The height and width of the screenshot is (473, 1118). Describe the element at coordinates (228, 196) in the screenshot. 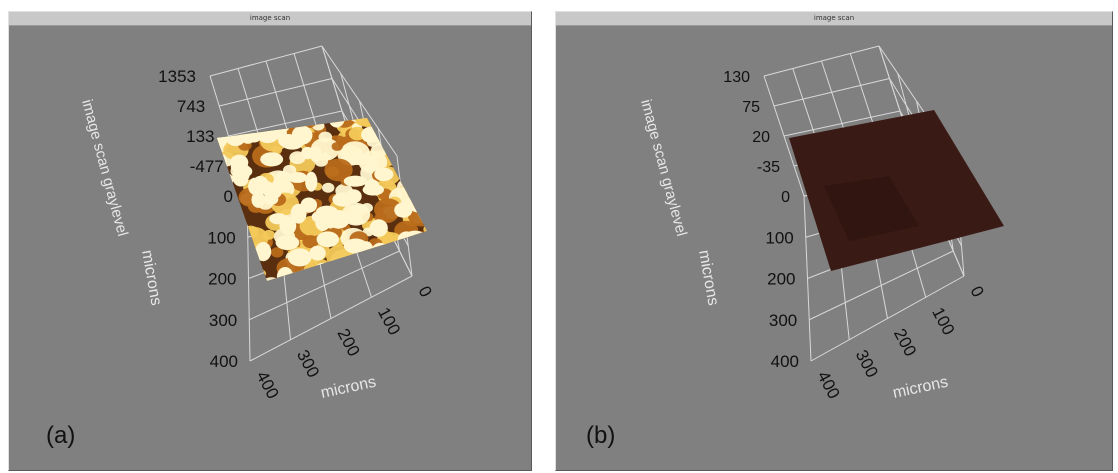

I see `z-tick-label: 0` at that location.